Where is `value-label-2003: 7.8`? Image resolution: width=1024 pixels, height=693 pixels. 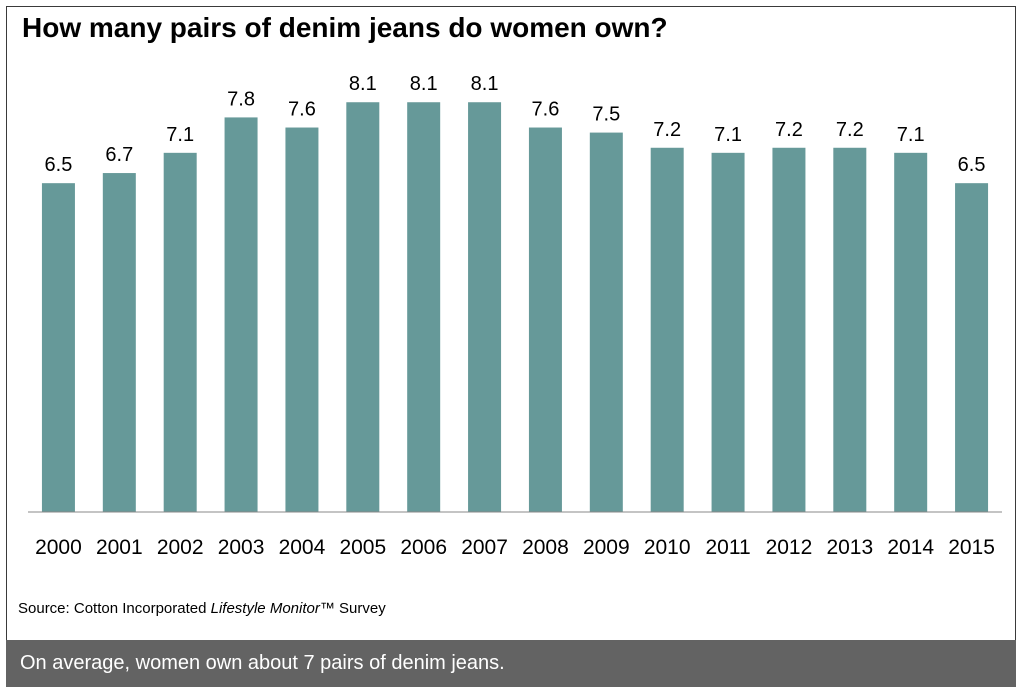 value-label-2003: 7.8 is located at coordinates (241, 99).